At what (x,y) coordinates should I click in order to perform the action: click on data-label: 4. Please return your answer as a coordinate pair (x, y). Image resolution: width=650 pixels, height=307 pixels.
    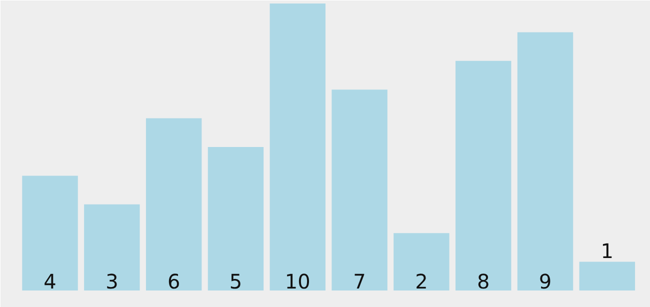
    Looking at the image, I should click on (50, 282).